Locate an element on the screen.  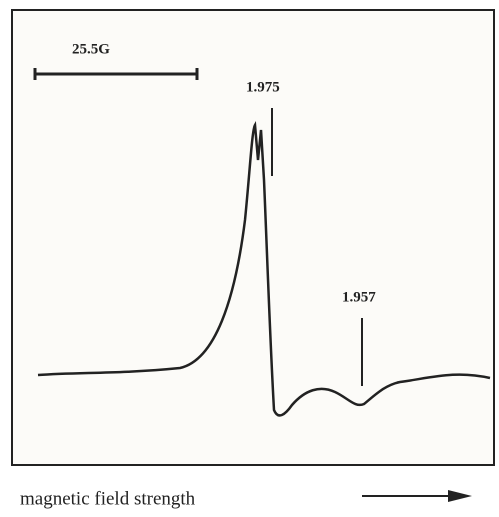
scale-bar is located at coordinates (116, 74).